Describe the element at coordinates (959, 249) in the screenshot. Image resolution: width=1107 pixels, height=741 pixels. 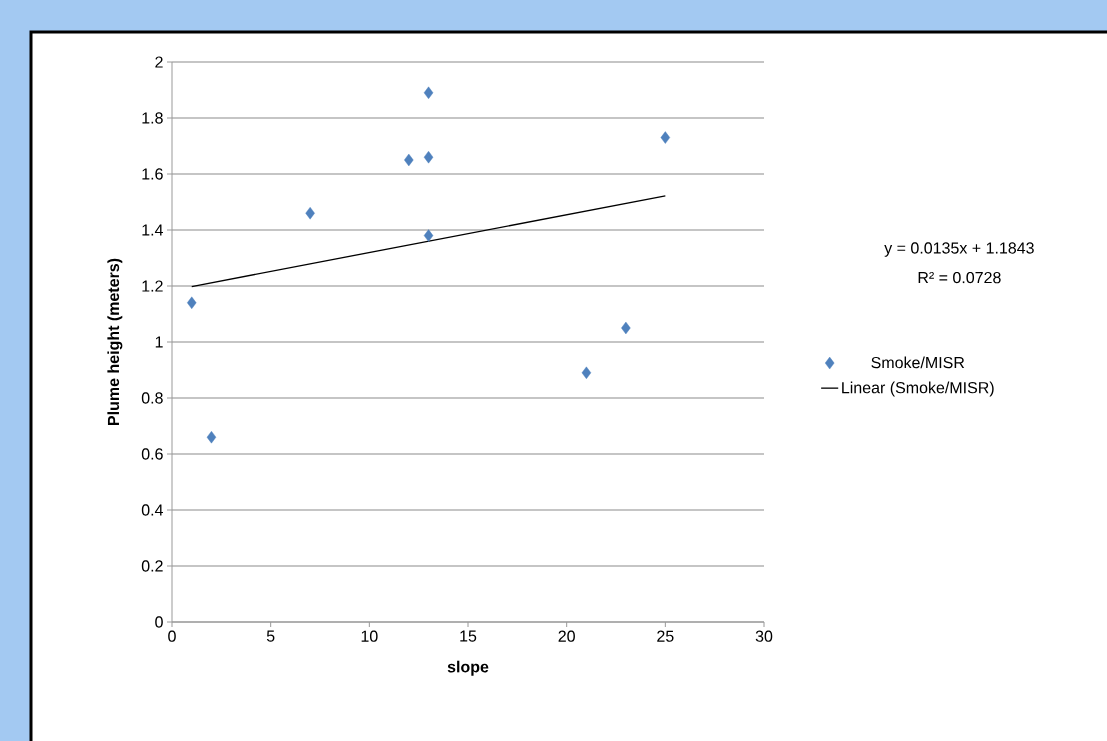
I see `text: y = 0.0135x + 1.1843` at that location.